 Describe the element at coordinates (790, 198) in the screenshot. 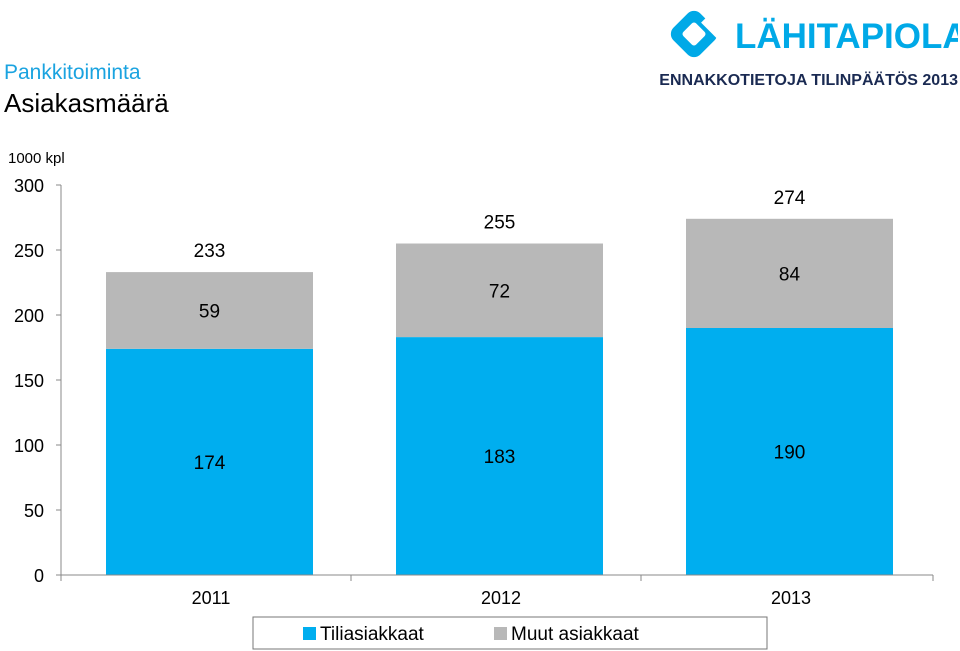

I see `data-label-total: 274` at that location.